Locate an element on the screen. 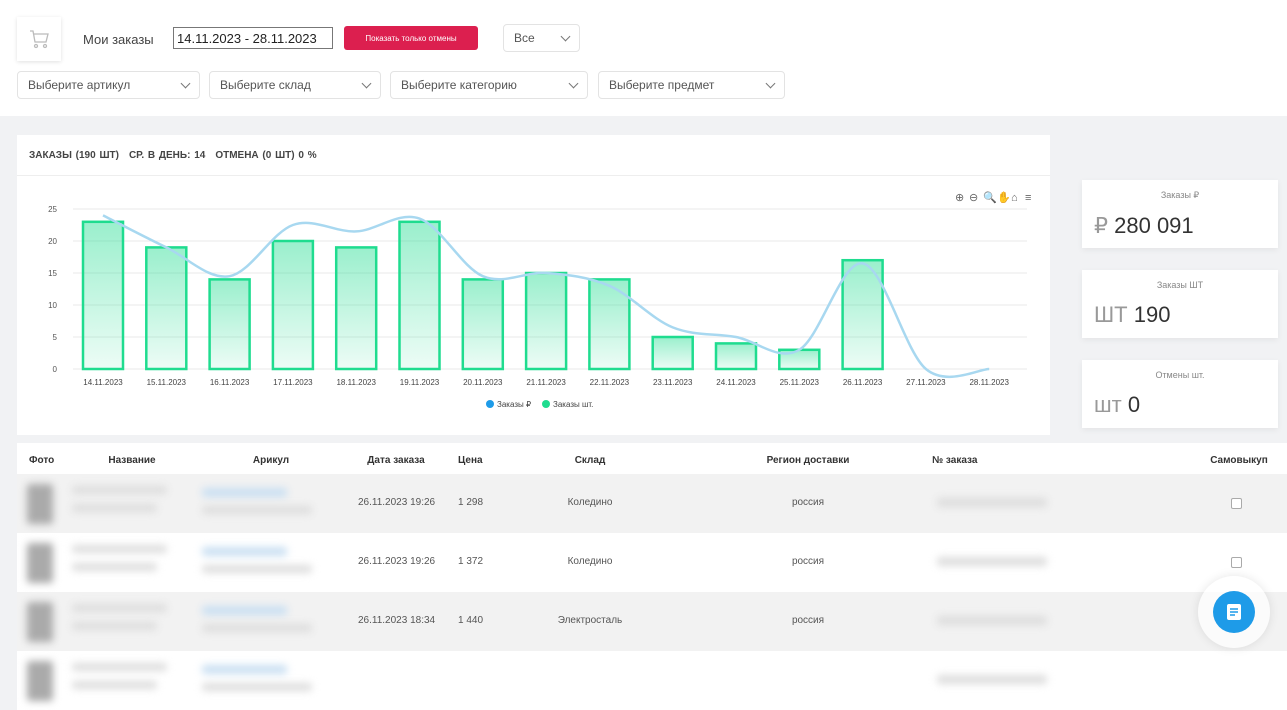 The height and width of the screenshot is (710, 1287). kpi-currency: ШТ is located at coordinates (1111, 314).